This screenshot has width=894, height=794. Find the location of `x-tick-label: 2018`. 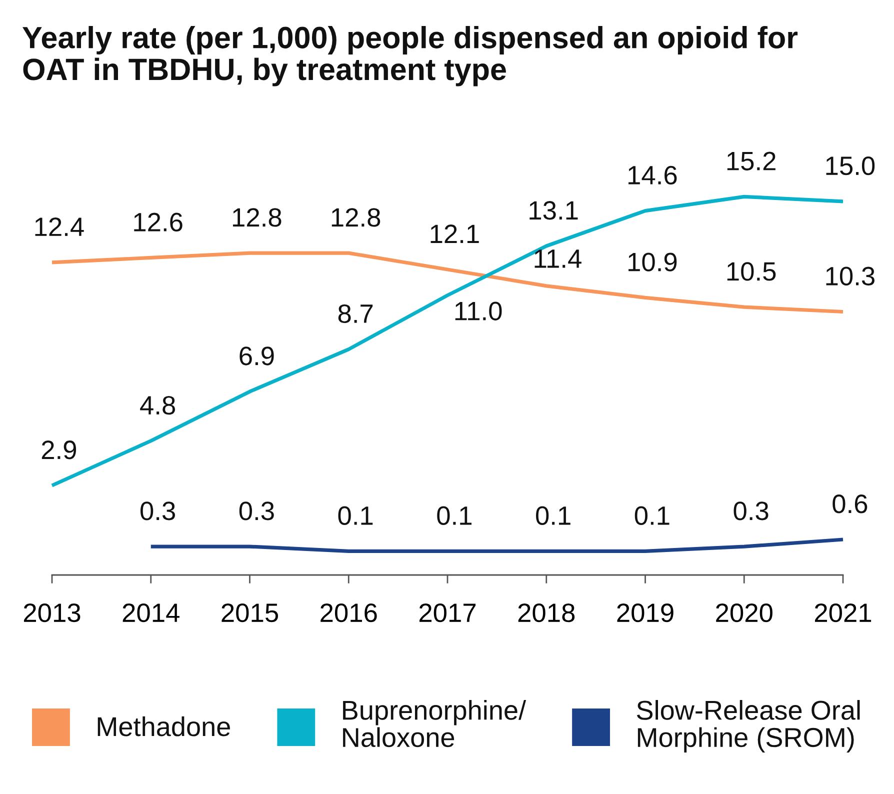

x-tick-label: 2018 is located at coordinates (546, 612).